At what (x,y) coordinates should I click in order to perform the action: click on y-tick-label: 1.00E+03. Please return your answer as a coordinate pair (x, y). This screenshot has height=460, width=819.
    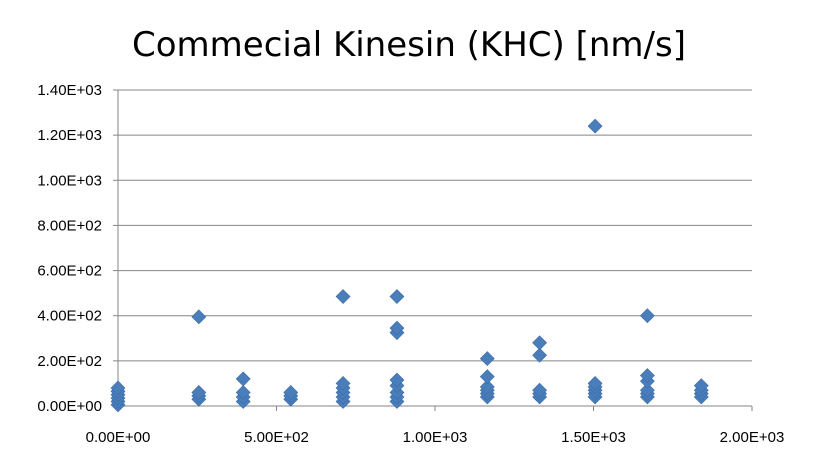
    Looking at the image, I should click on (69, 180).